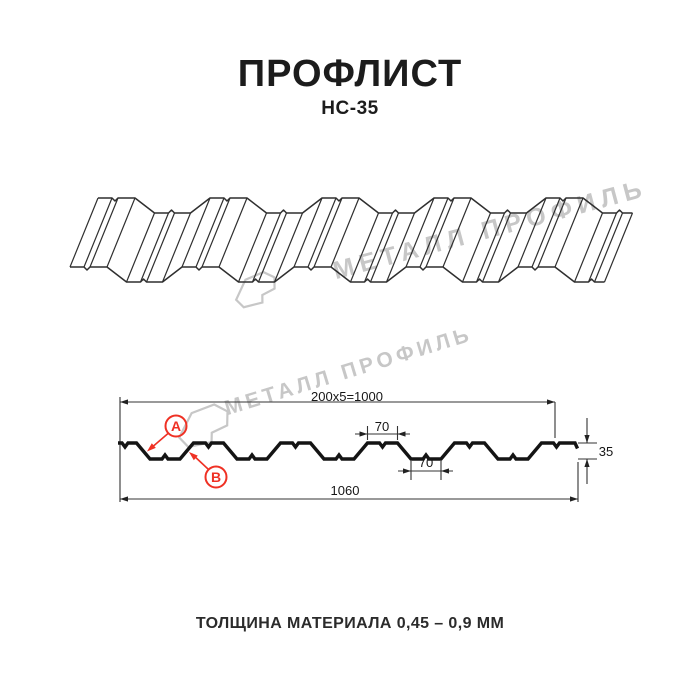  What do you see at coordinates (216, 477) in the screenshot?
I see `callout-b-label: B` at bounding box center [216, 477].